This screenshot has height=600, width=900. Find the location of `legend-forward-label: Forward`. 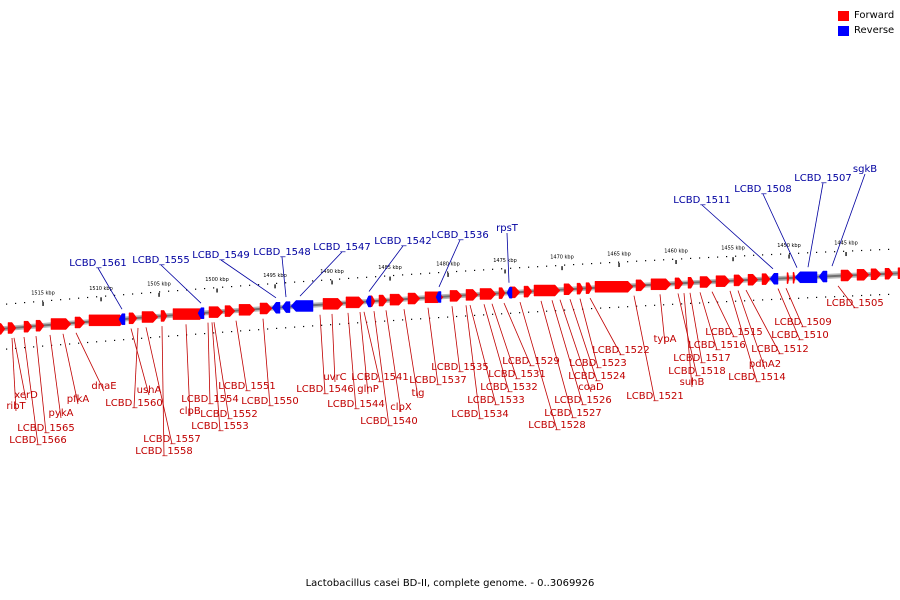

legend-forward-label: Forward is located at coordinates (874, 15).